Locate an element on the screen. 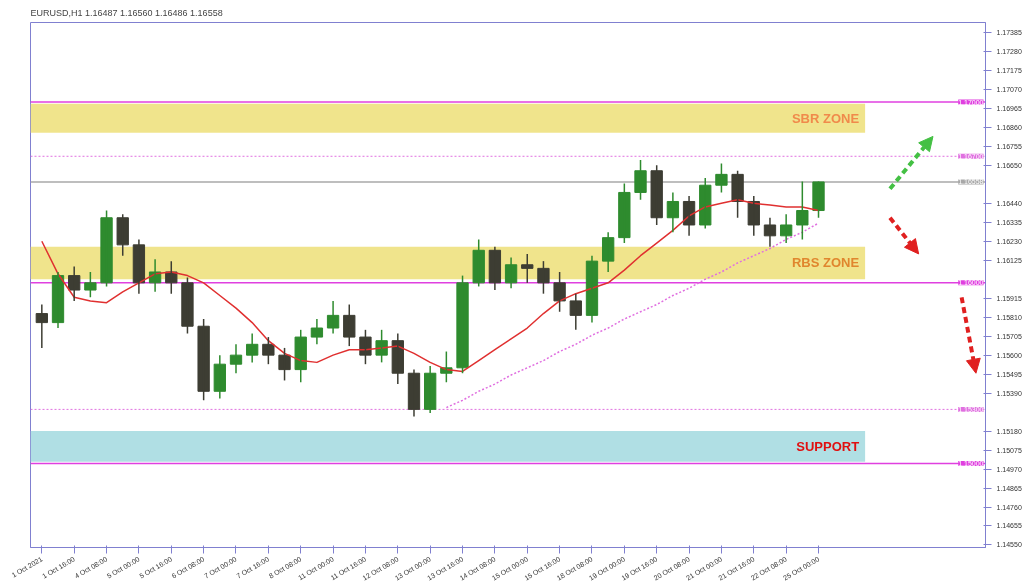 This screenshot has width=1024, height=587. band-label: SBR ZONE is located at coordinates (825, 118).